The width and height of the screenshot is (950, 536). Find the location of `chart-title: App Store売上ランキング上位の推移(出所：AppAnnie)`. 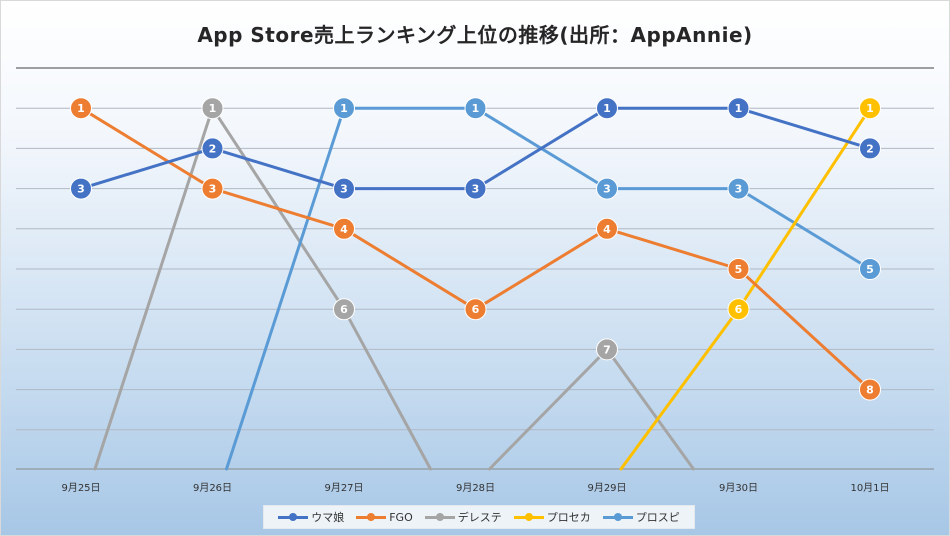

chart-title: App Store売上ランキング上位の推移(出所：AppAnnie) is located at coordinates (475, 35).